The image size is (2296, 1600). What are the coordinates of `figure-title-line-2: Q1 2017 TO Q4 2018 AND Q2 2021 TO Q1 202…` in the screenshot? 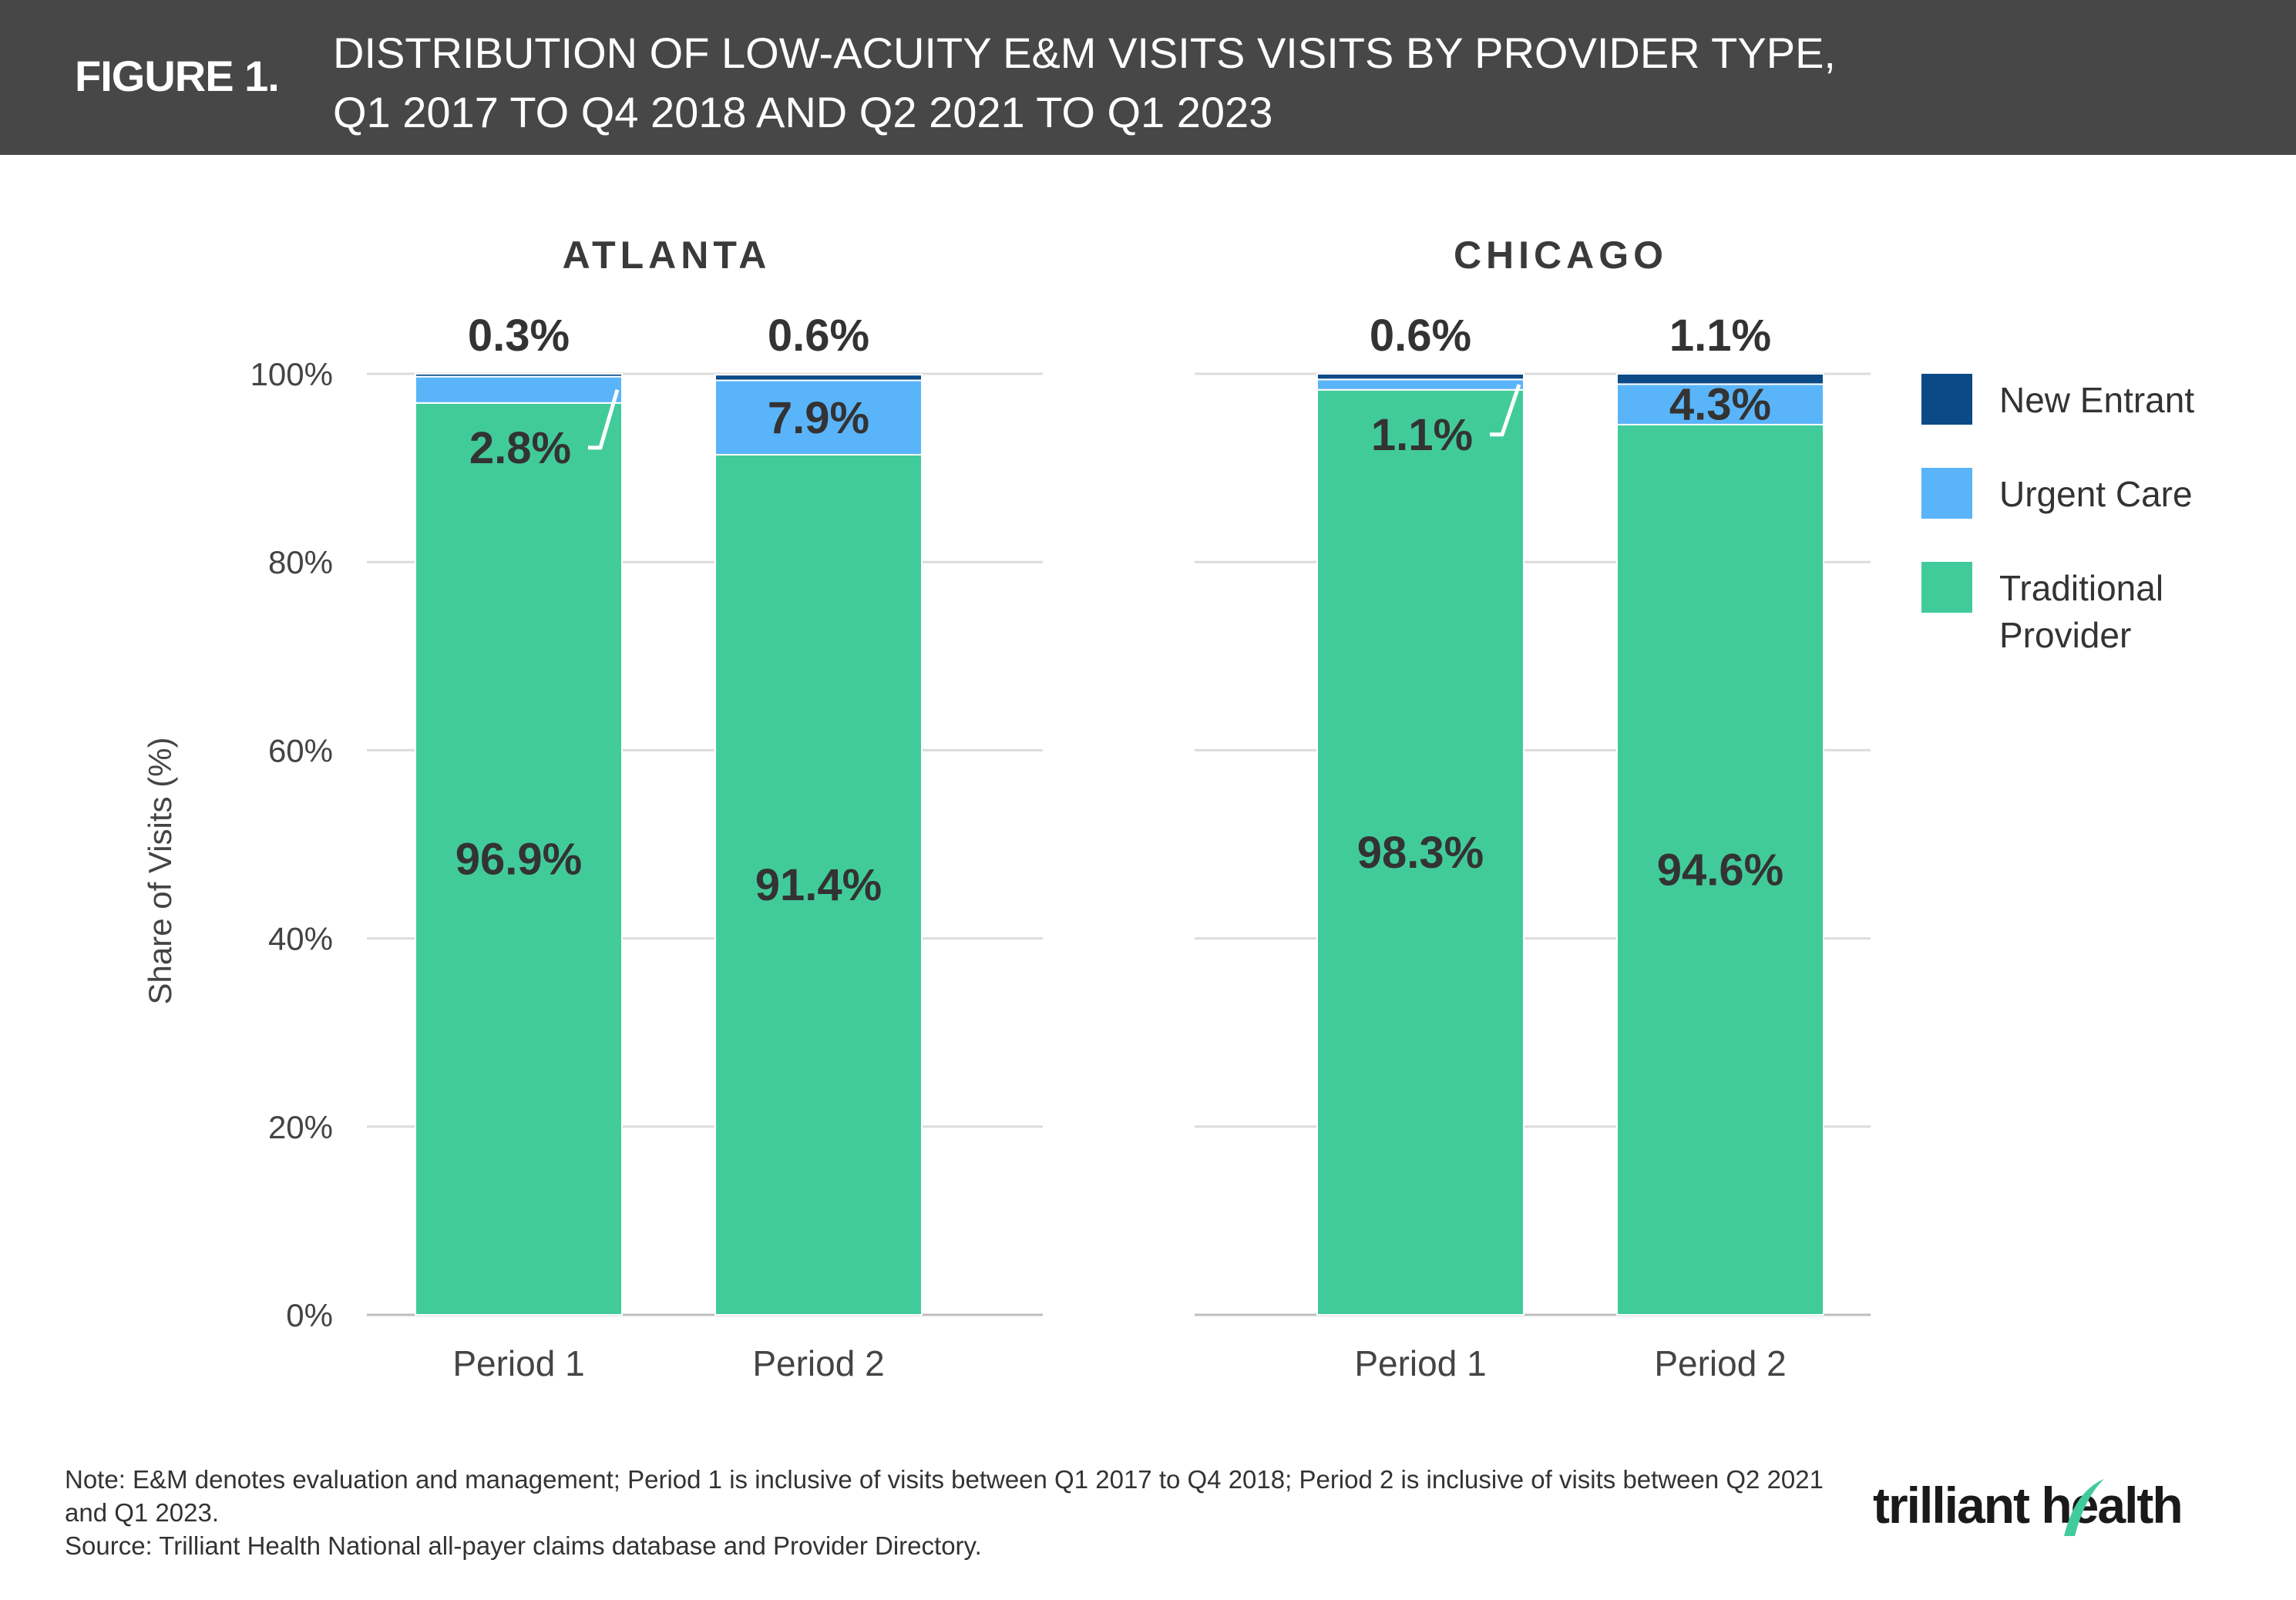 It's located at (803, 112).